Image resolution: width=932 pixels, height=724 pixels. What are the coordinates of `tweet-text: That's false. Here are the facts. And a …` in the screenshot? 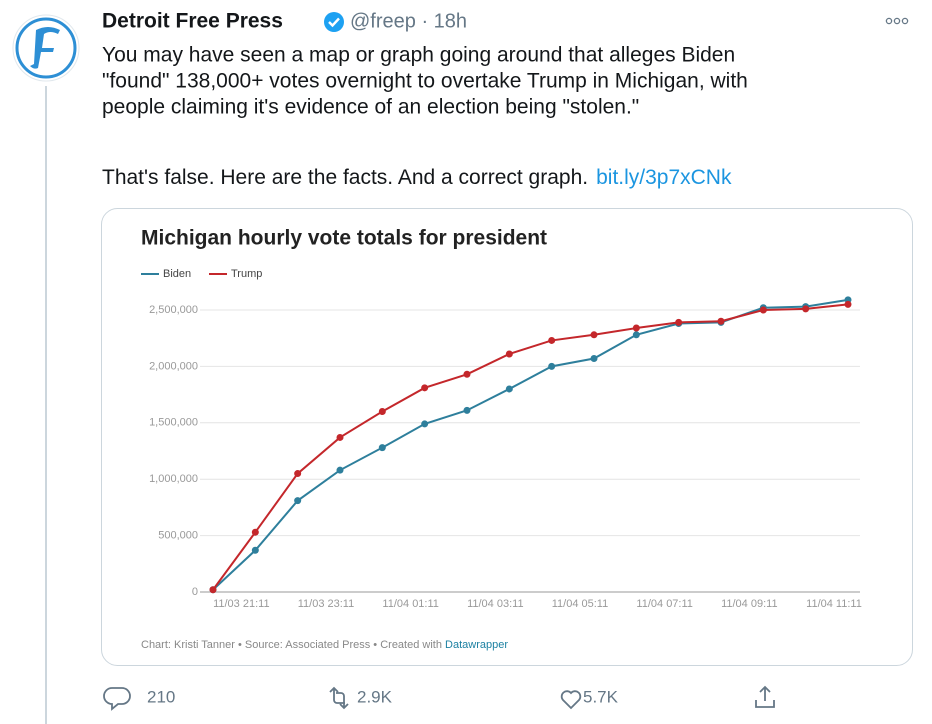 It's located at (417, 177).